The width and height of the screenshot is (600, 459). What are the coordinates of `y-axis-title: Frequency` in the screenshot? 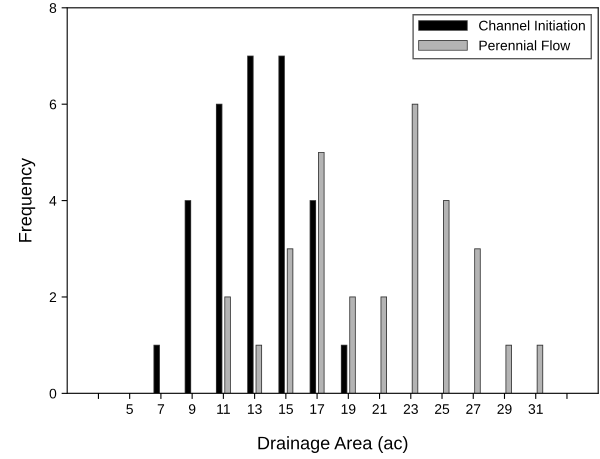 It's located at (27, 200).